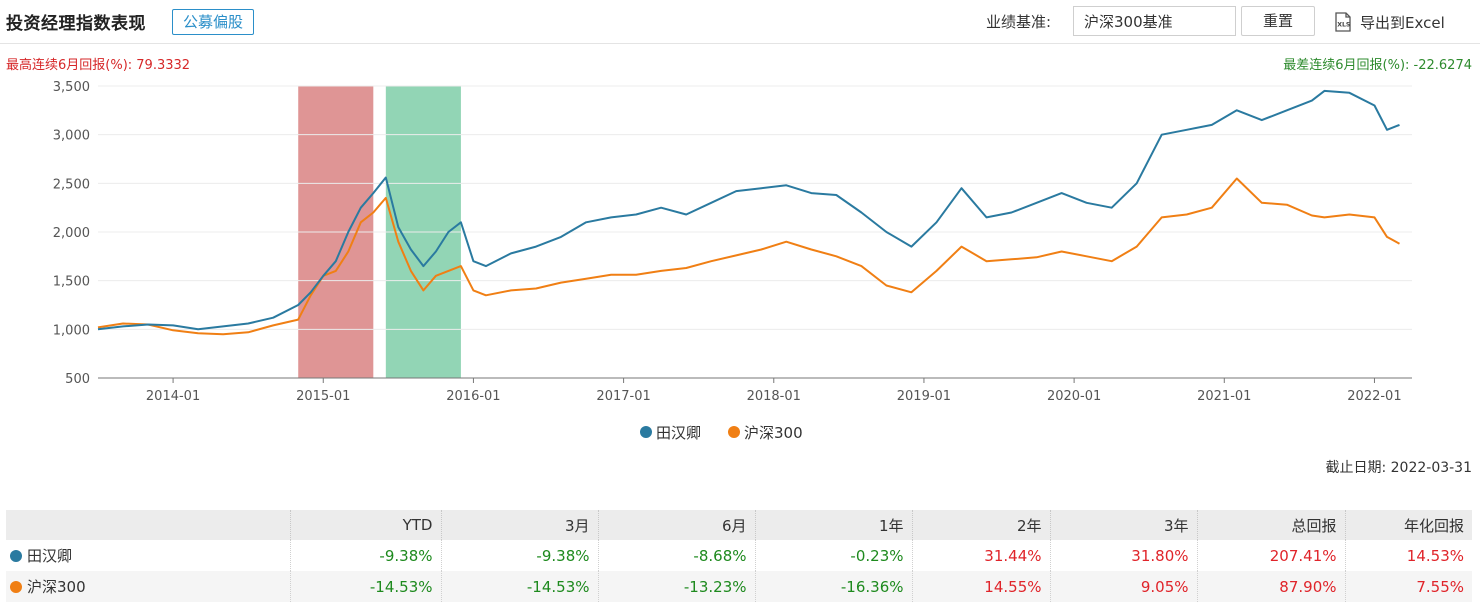 This screenshot has height=606, width=1480. I want to click on x-tick-label: 2020-01, so click(1074, 396).